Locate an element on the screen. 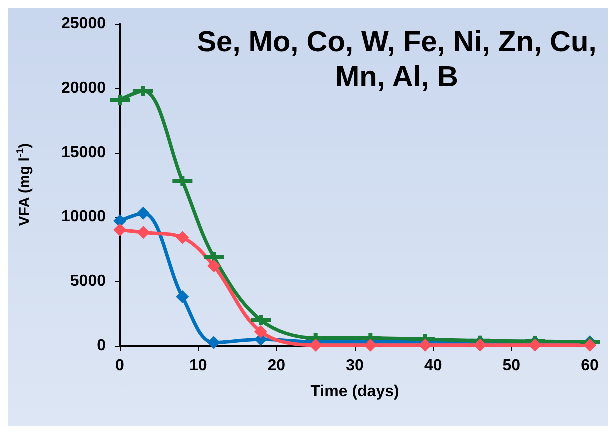 The width and height of the screenshot is (616, 434). y-tick-label: 20000 is located at coordinates (84, 88).